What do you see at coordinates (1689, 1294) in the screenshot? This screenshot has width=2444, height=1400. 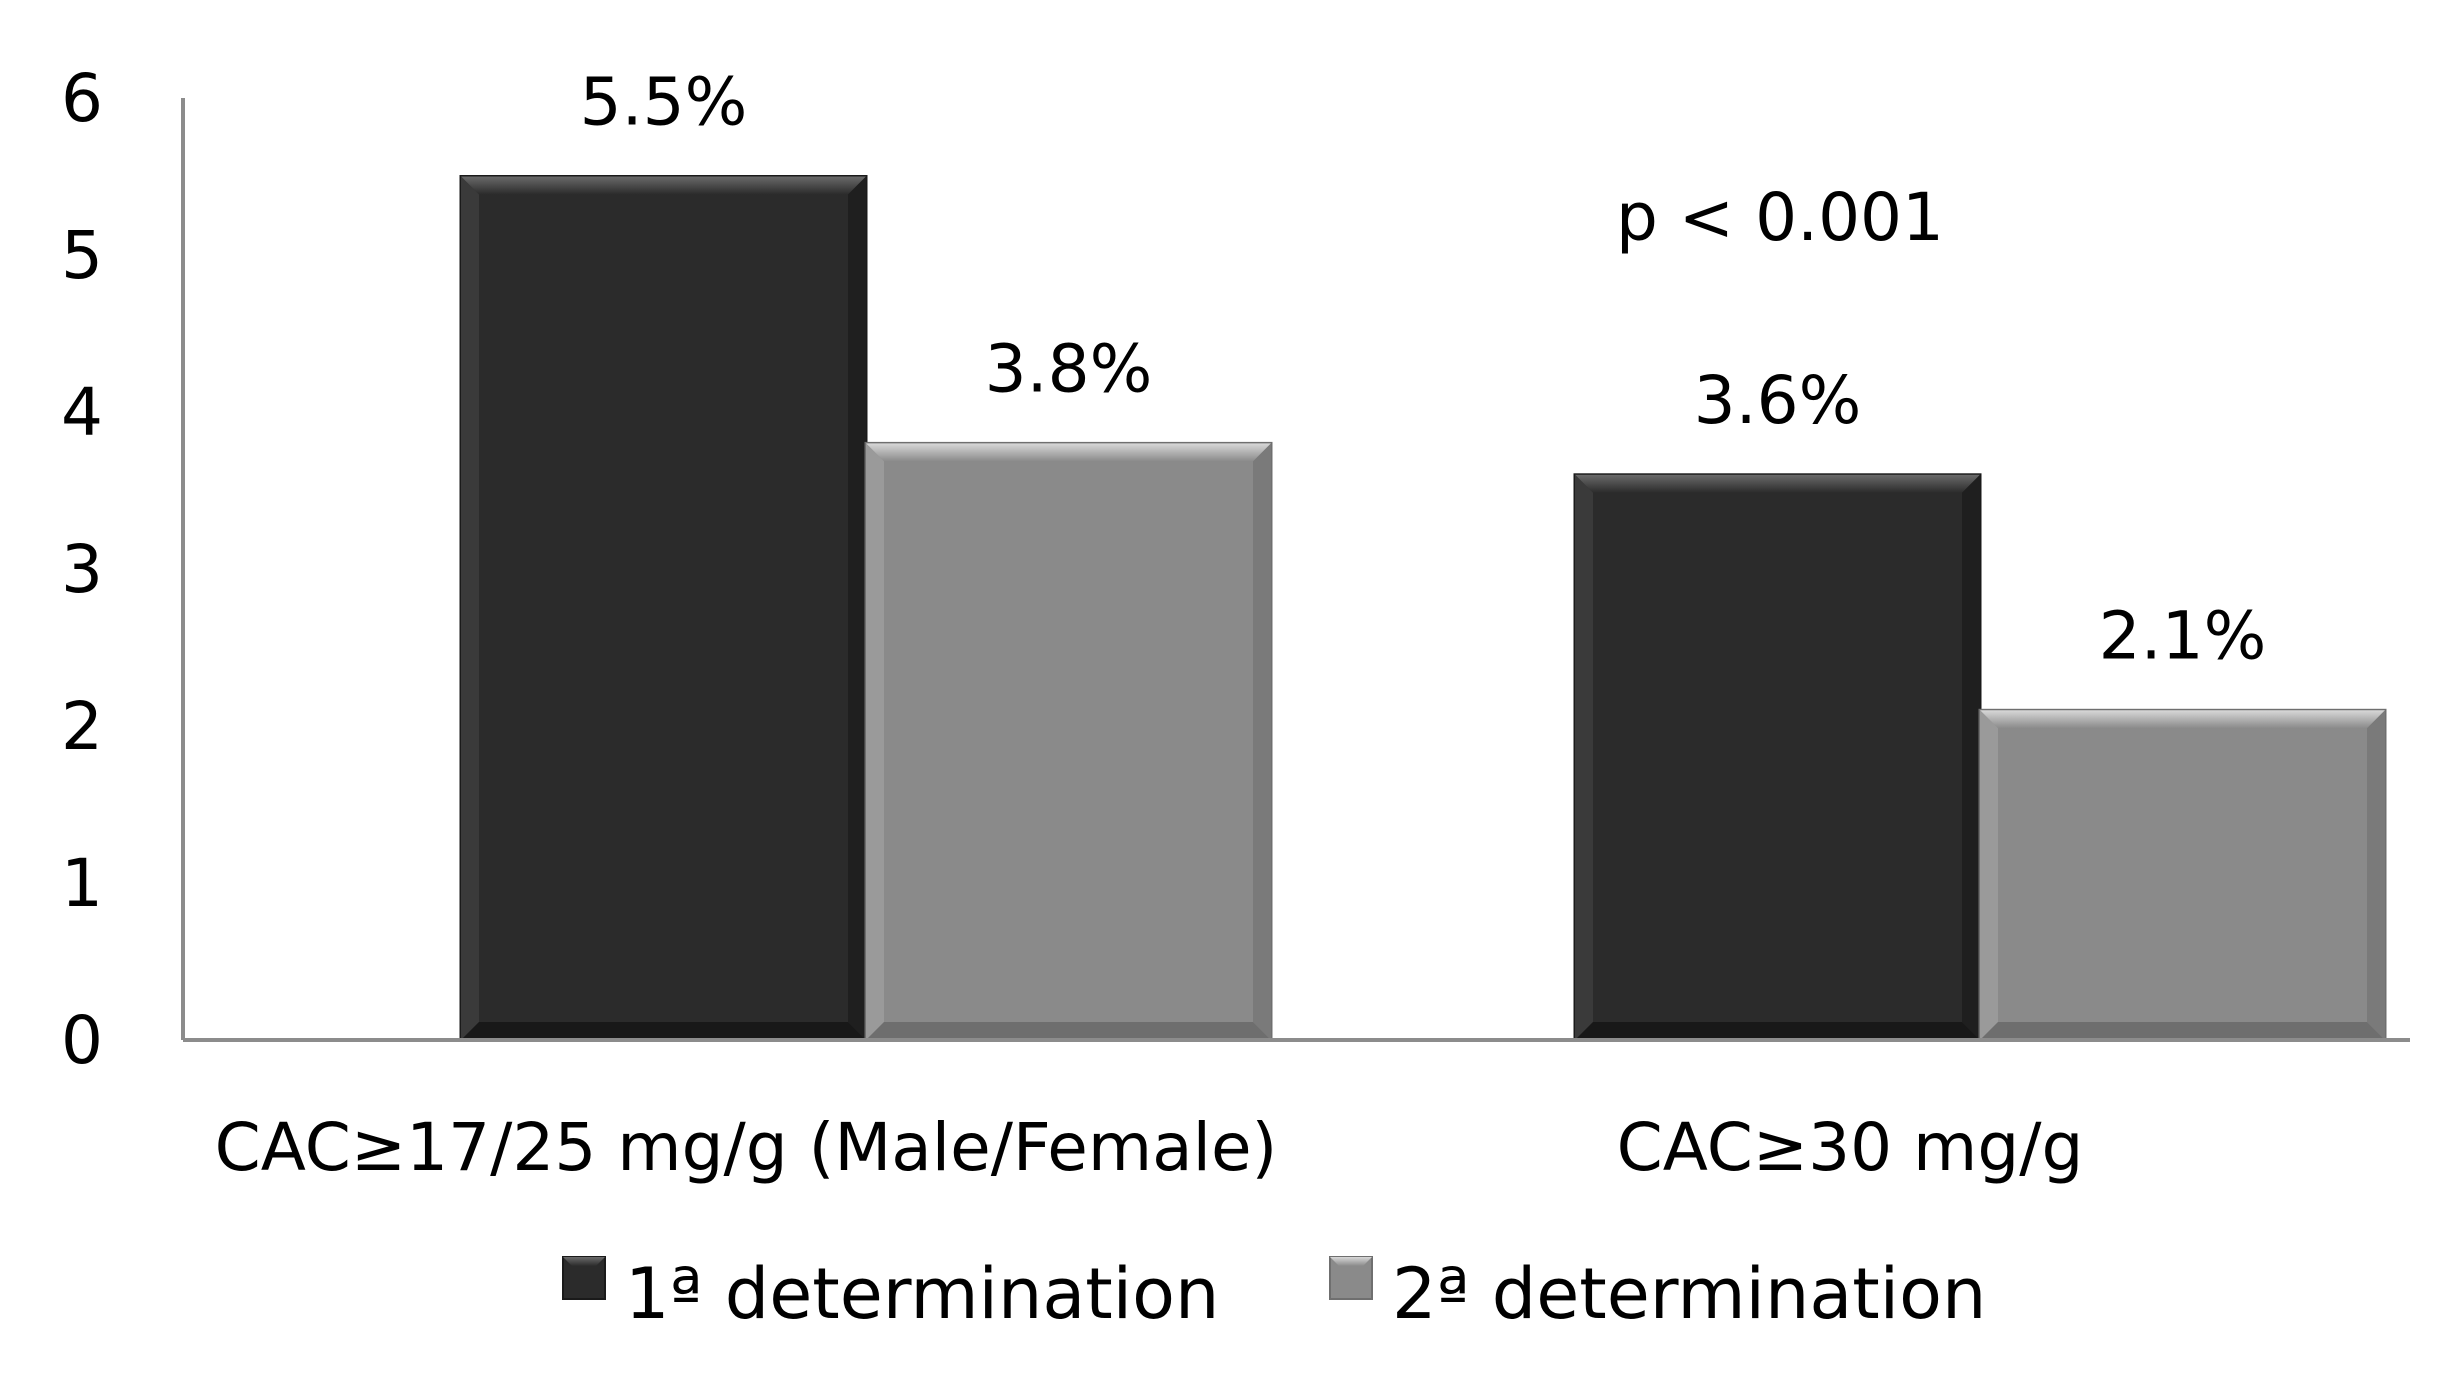 I see `legend-label: 2ª determination` at bounding box center [1689, 1294].